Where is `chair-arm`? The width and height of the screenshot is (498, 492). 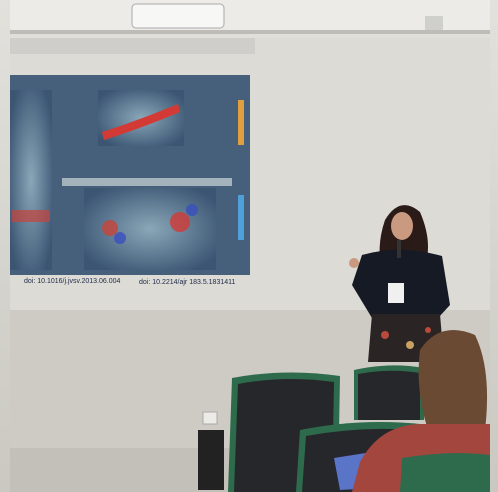
chair-arm is located at coordinates (211, 460).